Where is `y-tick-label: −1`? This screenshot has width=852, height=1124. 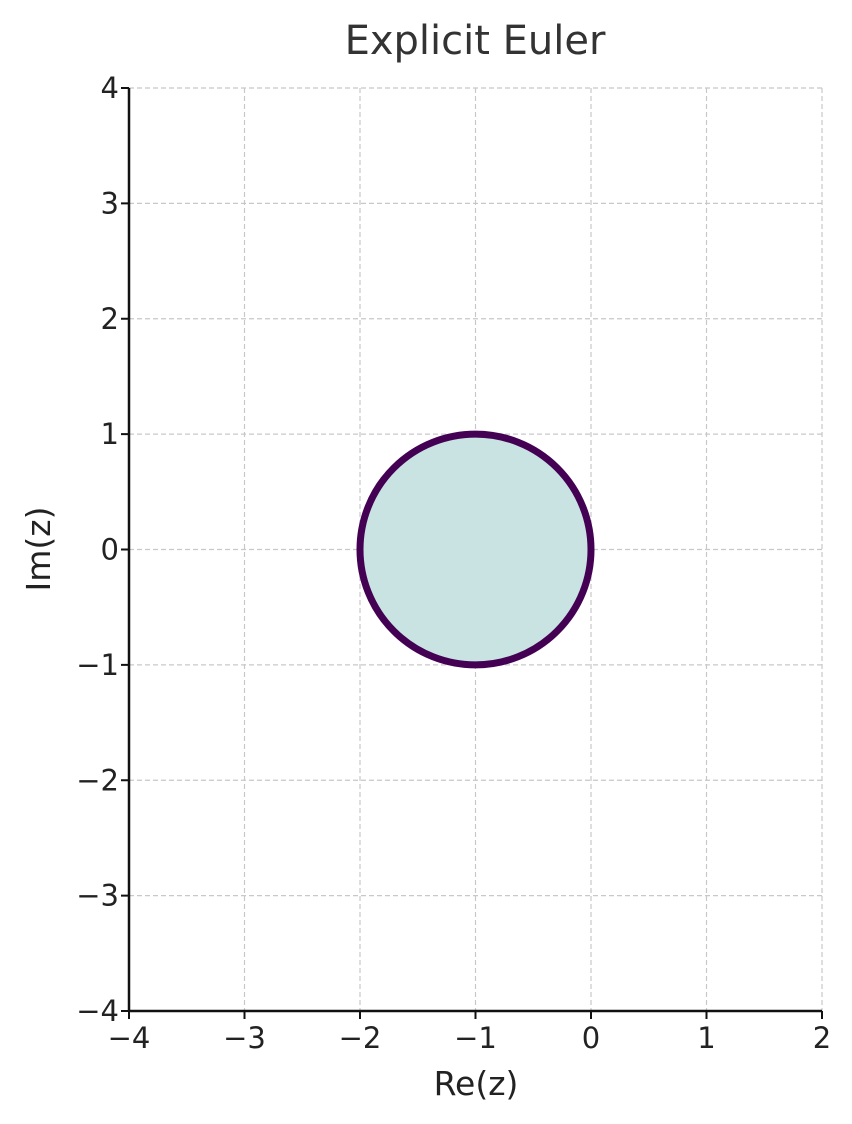
y-tick-label: −1 is located at coordinates (97, 665).